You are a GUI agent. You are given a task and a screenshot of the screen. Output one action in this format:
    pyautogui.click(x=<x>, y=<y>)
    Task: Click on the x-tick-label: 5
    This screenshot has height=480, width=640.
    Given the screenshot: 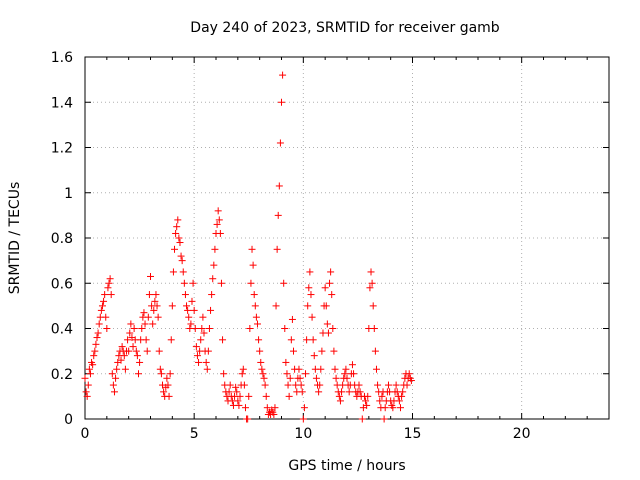 What is the action you would take?
    pyautogui.click(x=194, y=434)
    